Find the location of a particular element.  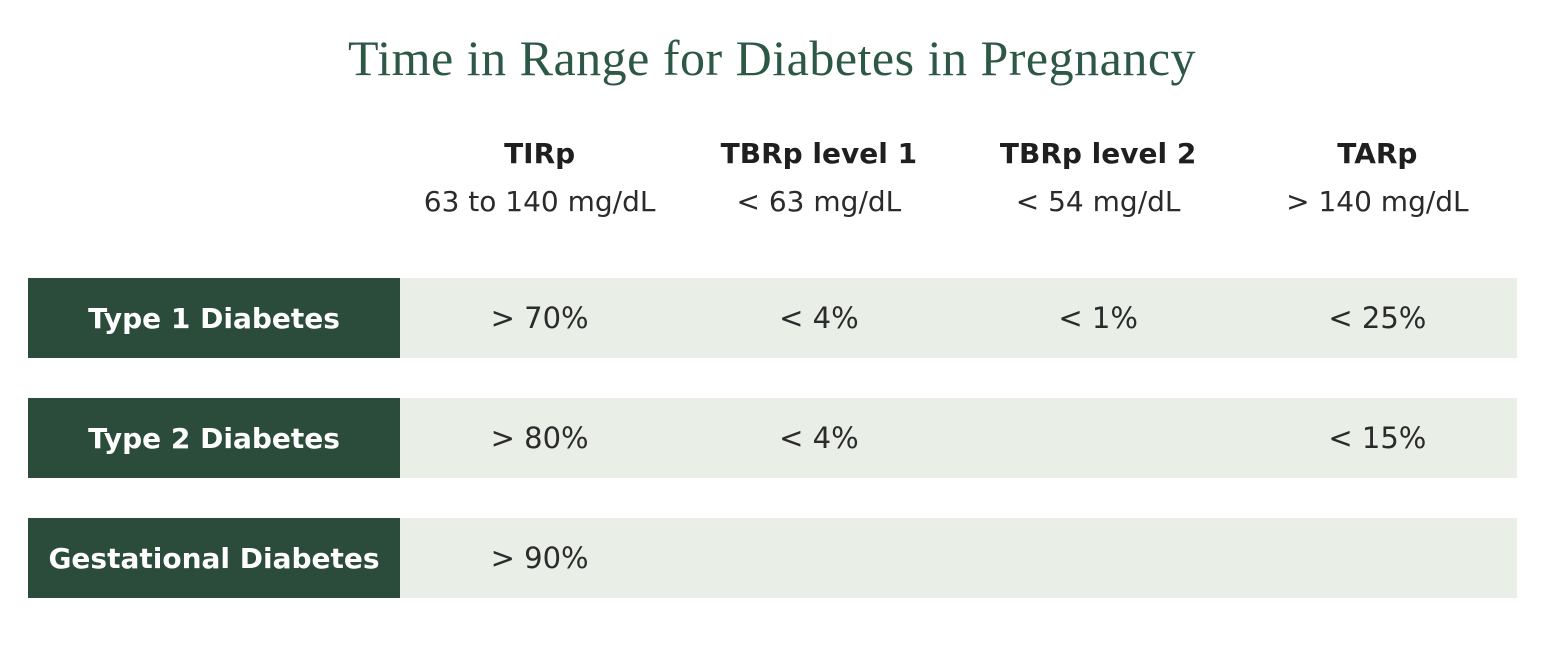

column-header-tirp: TIRp 63 to 140 mg/dL is located at coordinates (539, 178).